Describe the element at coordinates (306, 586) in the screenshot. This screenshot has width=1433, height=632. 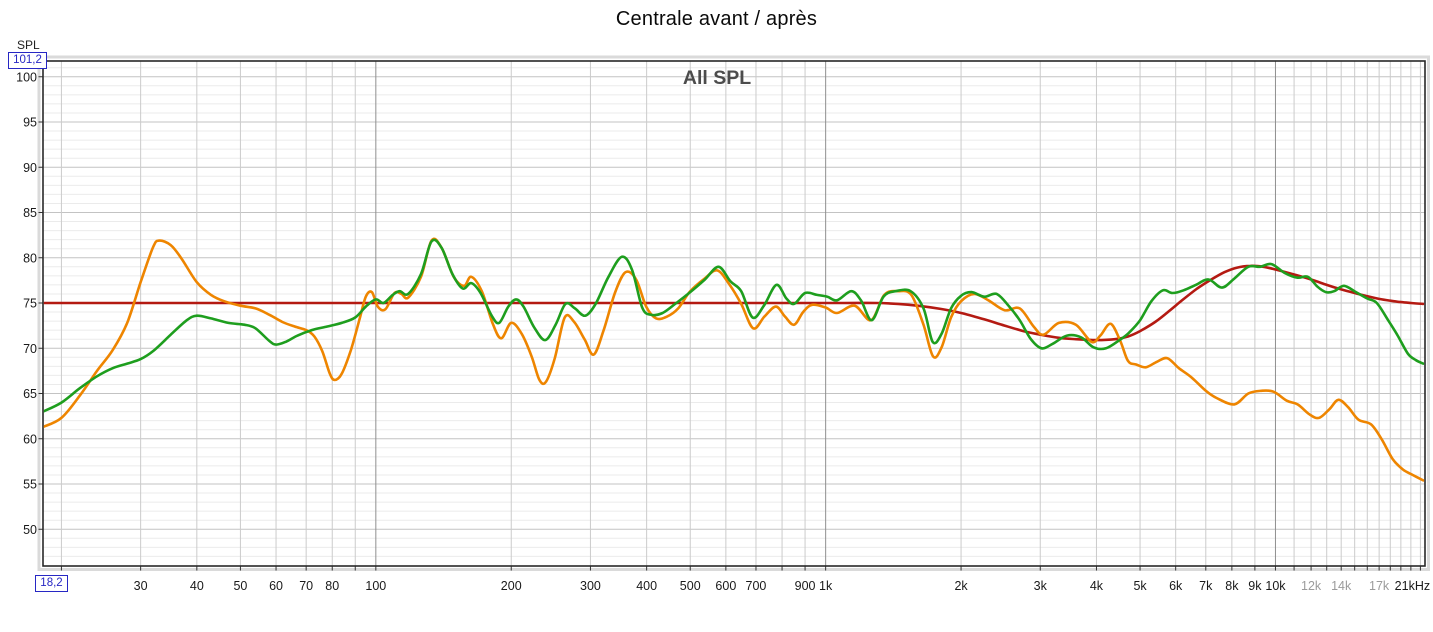
I see `x-tick-label: 70` at that location.